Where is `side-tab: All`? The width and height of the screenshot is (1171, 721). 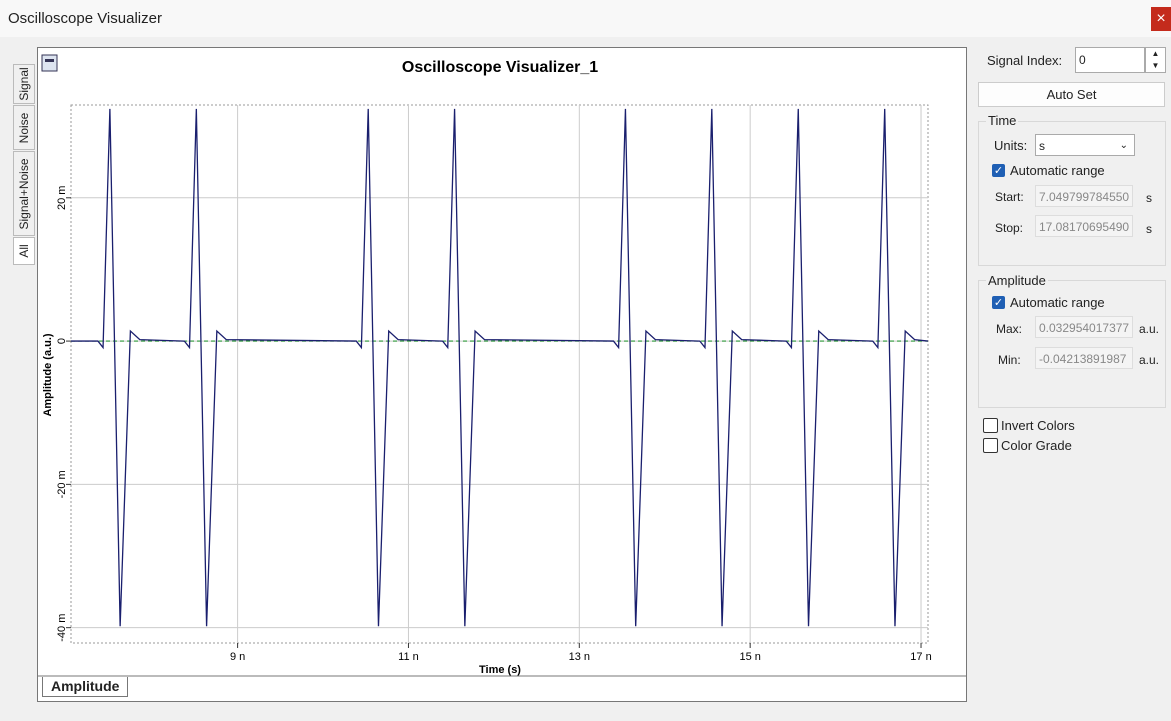 side-tab: All is located at coordinates (24, 251).